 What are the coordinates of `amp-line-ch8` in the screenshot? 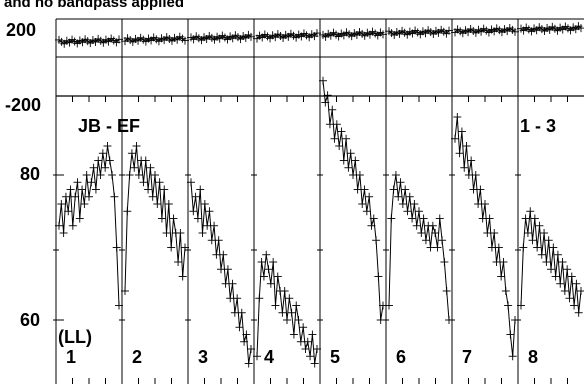 It's located at (551, 262).